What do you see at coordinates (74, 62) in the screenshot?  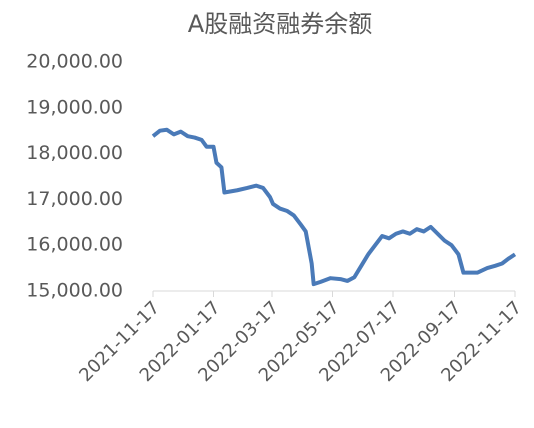 I see `y-tick-label: 20,000.00` at bounding box center [74, 62].